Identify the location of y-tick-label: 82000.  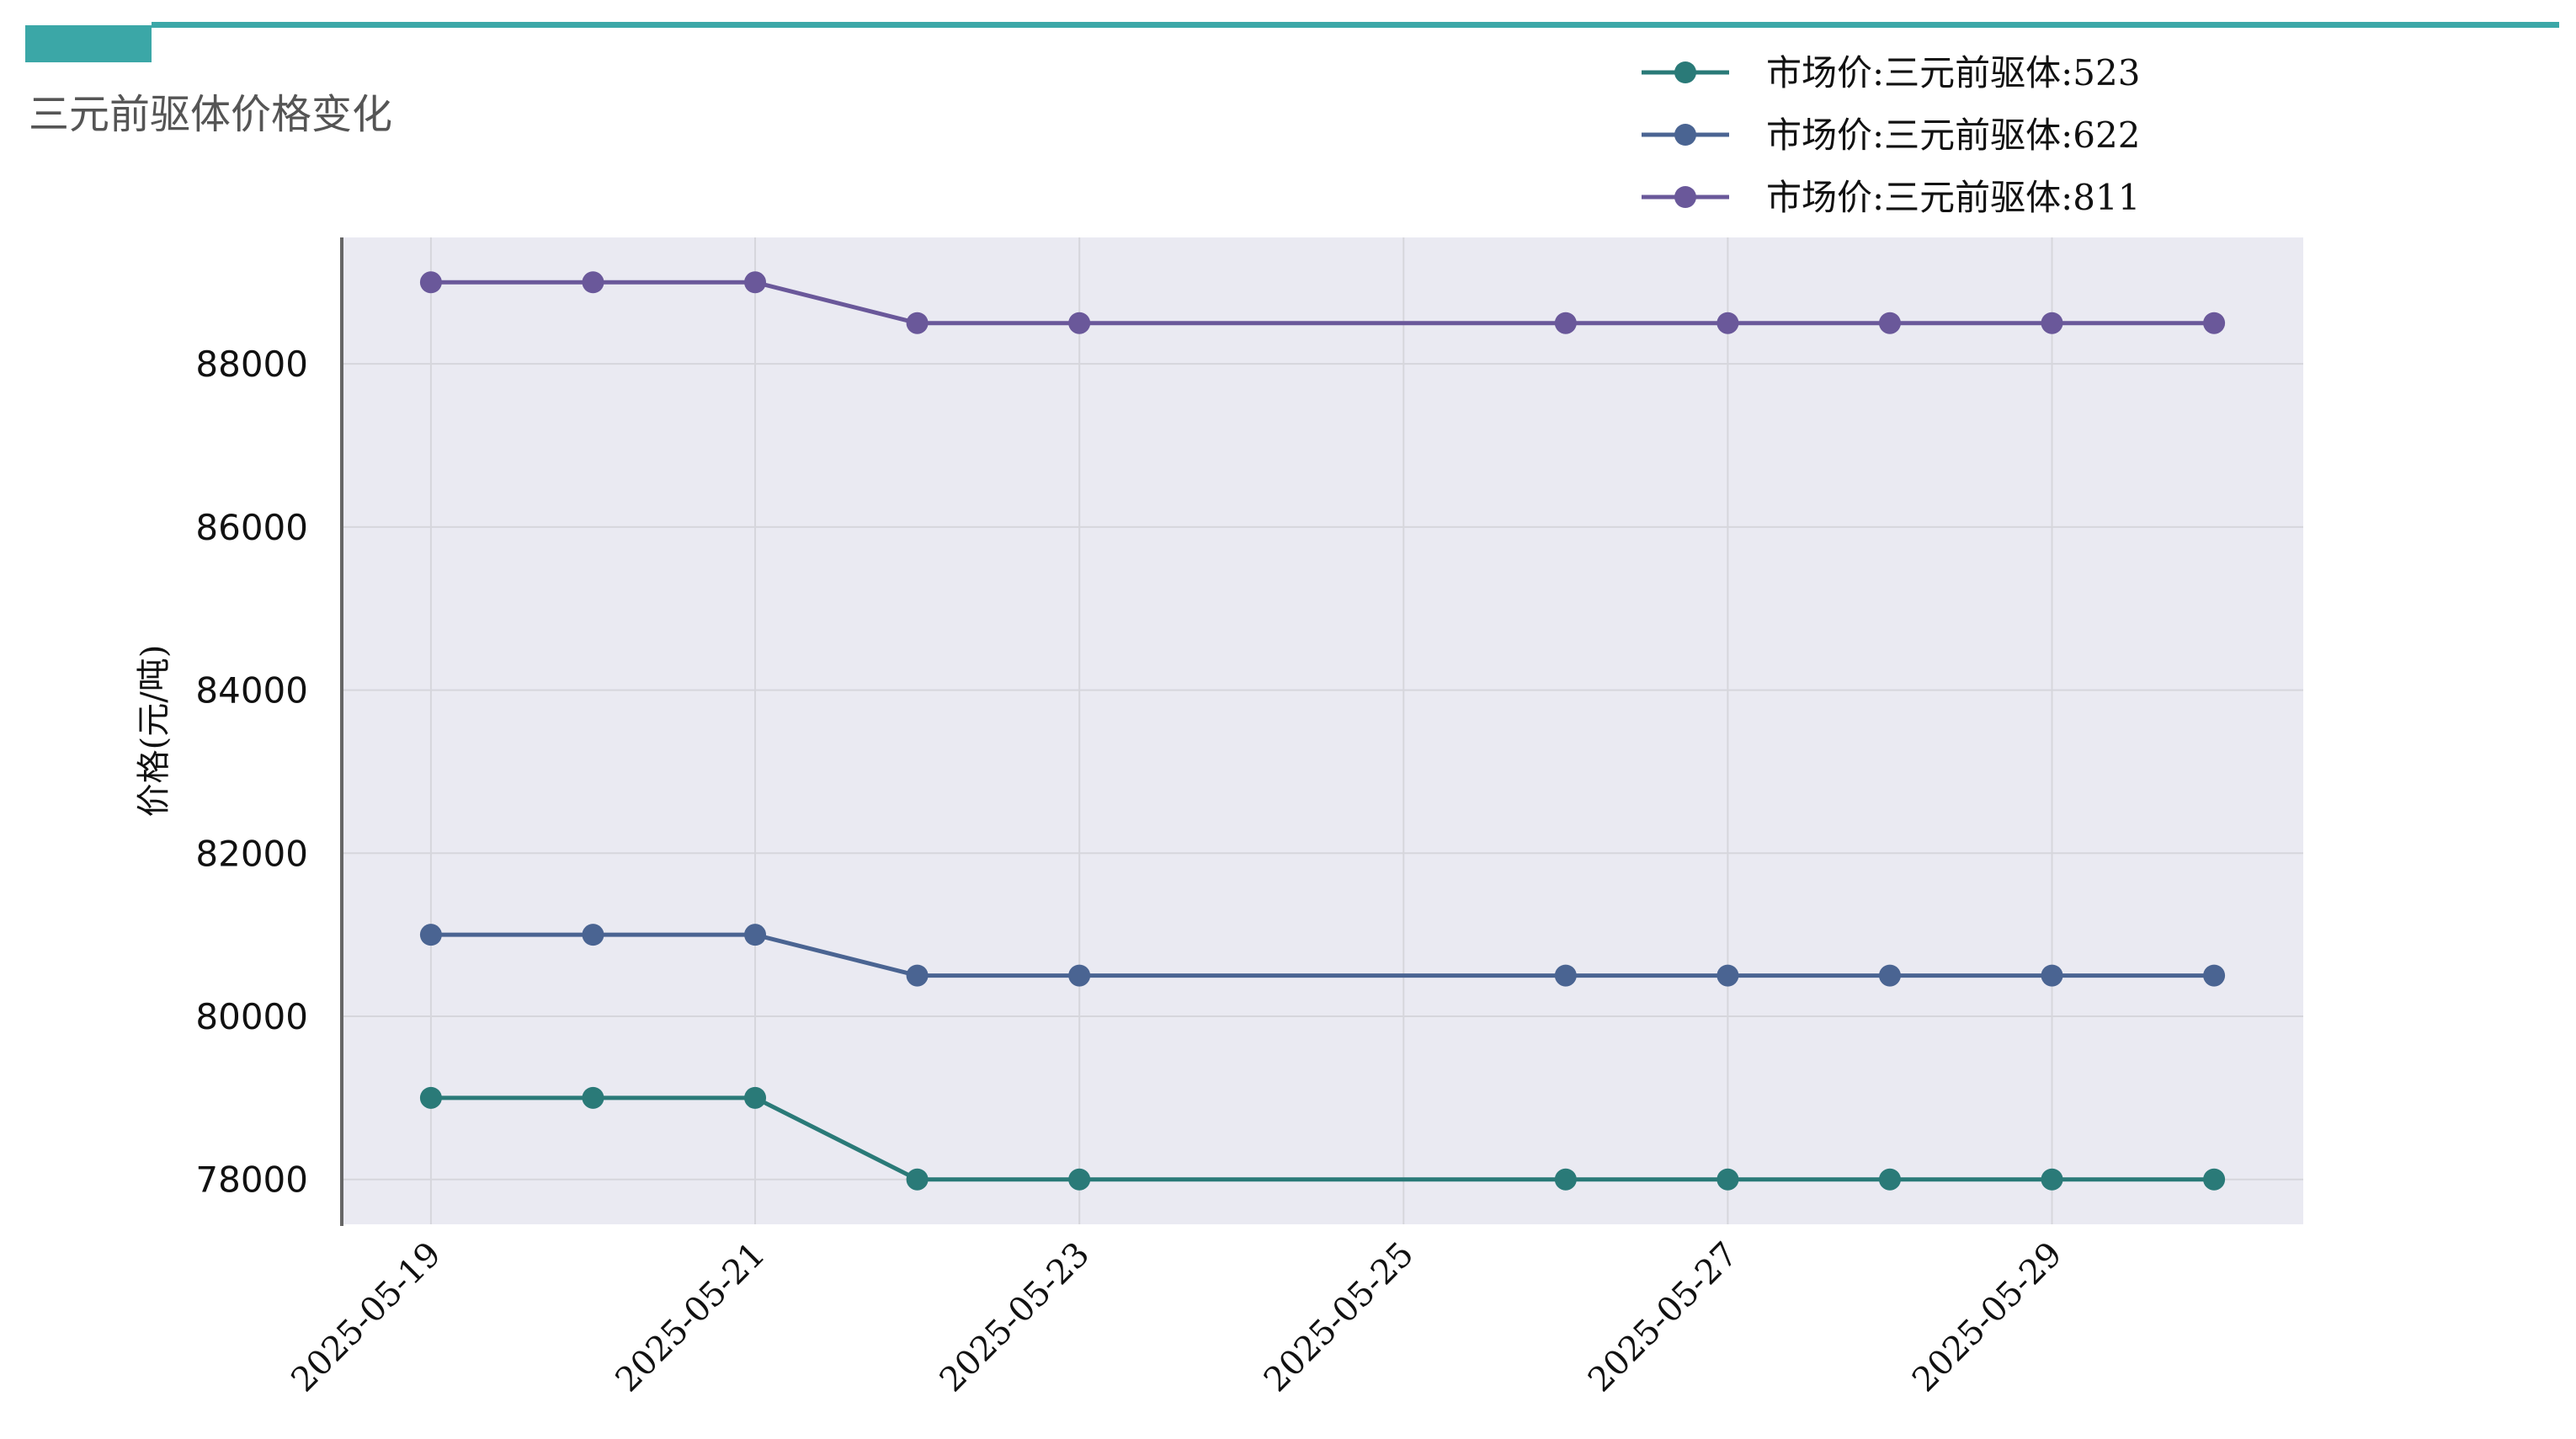
(251, 853).